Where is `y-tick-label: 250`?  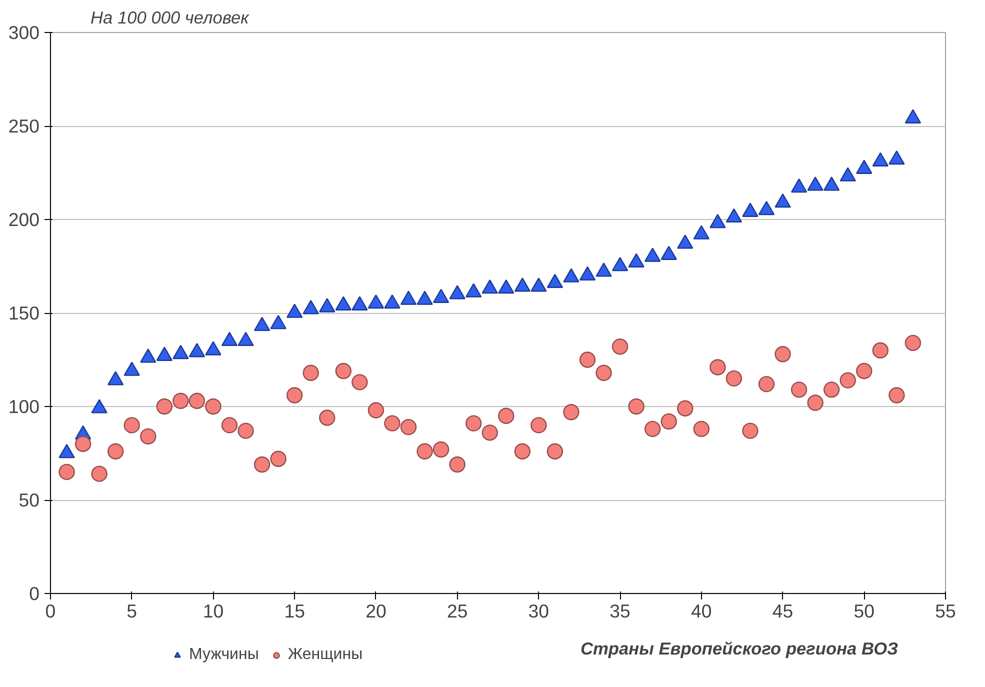
y-tick-label: 250 is located at coordinates (24, 126).